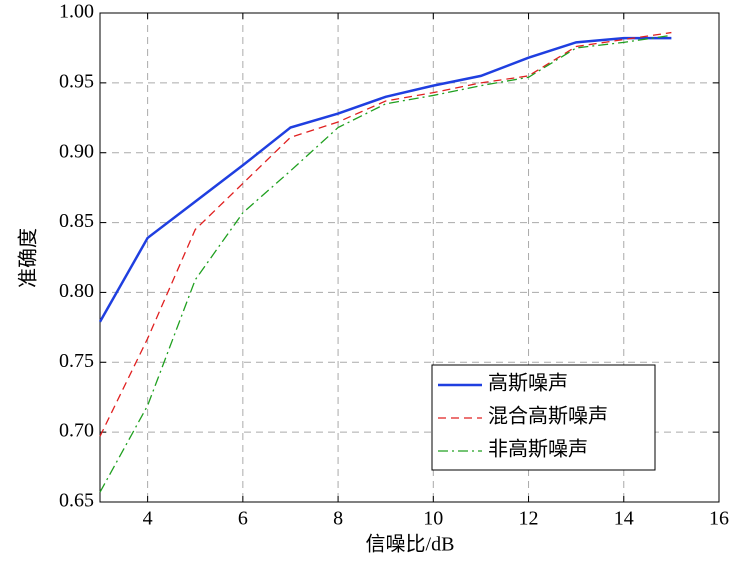 Image resolution: width=750 pixels, height=561 pixels. What do you see at coordinates (148, 519) in the screenshot?
I see `x-tick-label: 4` at bounding box center [148, 519].